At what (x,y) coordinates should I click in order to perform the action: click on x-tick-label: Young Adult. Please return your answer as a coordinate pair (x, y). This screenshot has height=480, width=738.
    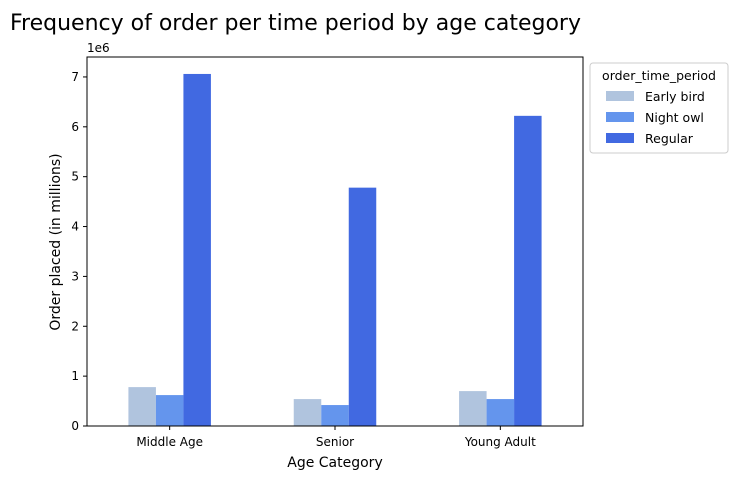
    Looking at the image, I should click on (500, 442).